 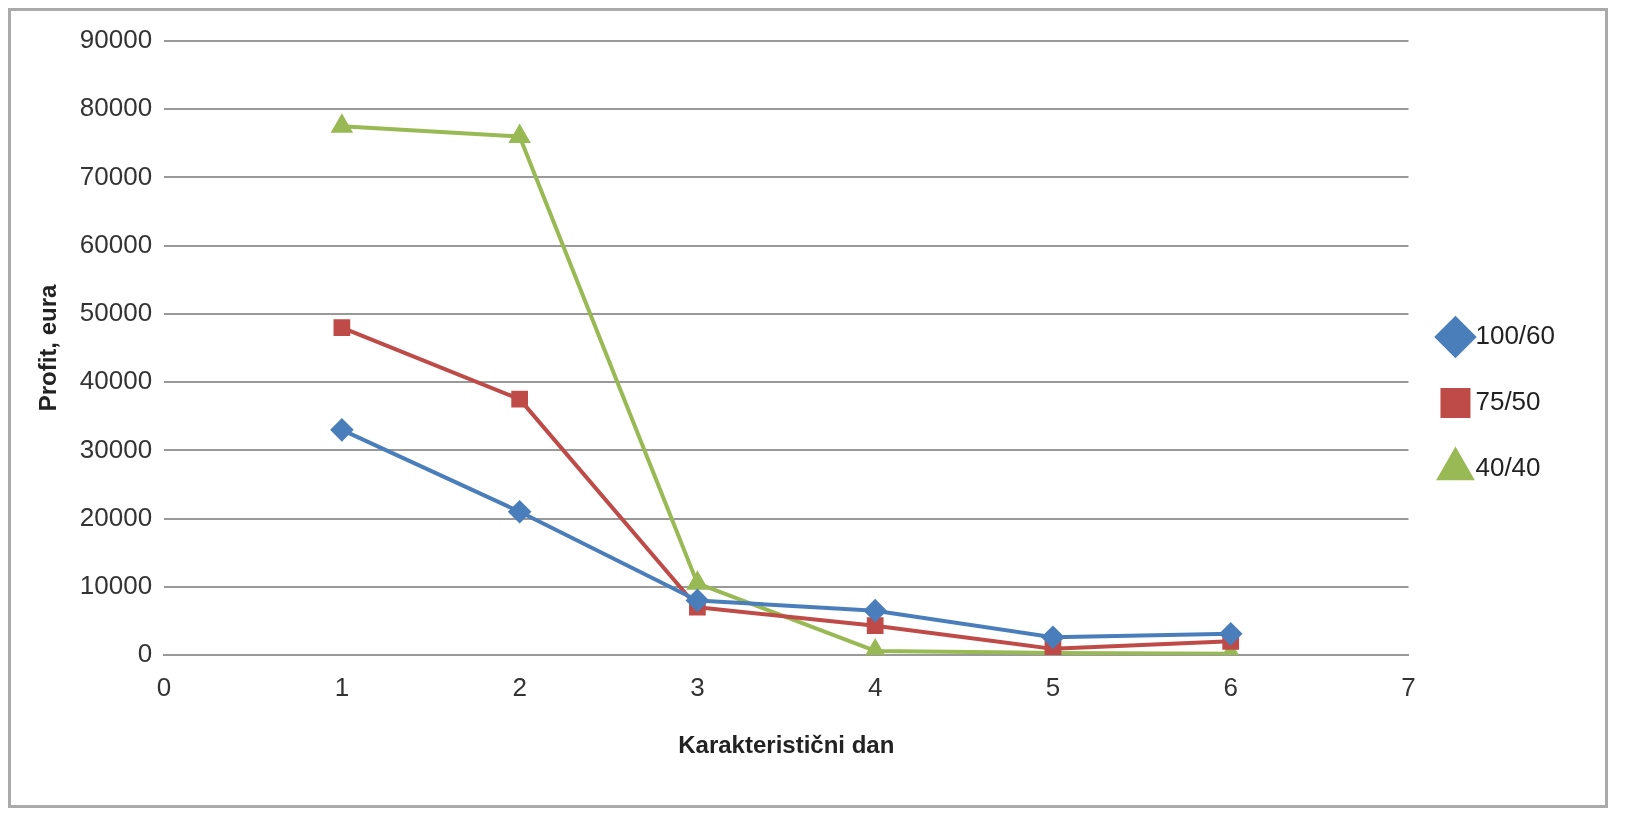 I want to click on legend-label: 75/50, so click(x=1508, y=401).